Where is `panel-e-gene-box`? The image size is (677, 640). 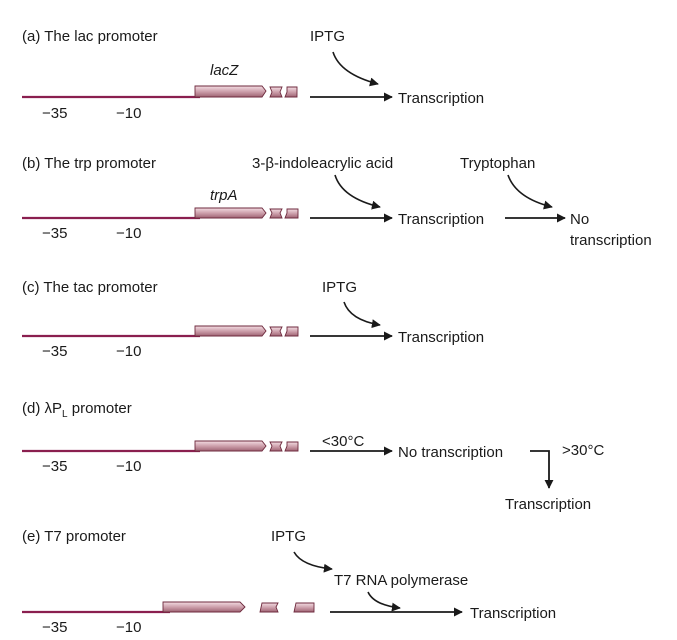 panel-e-gene-box is located at coordinates (204, 607).